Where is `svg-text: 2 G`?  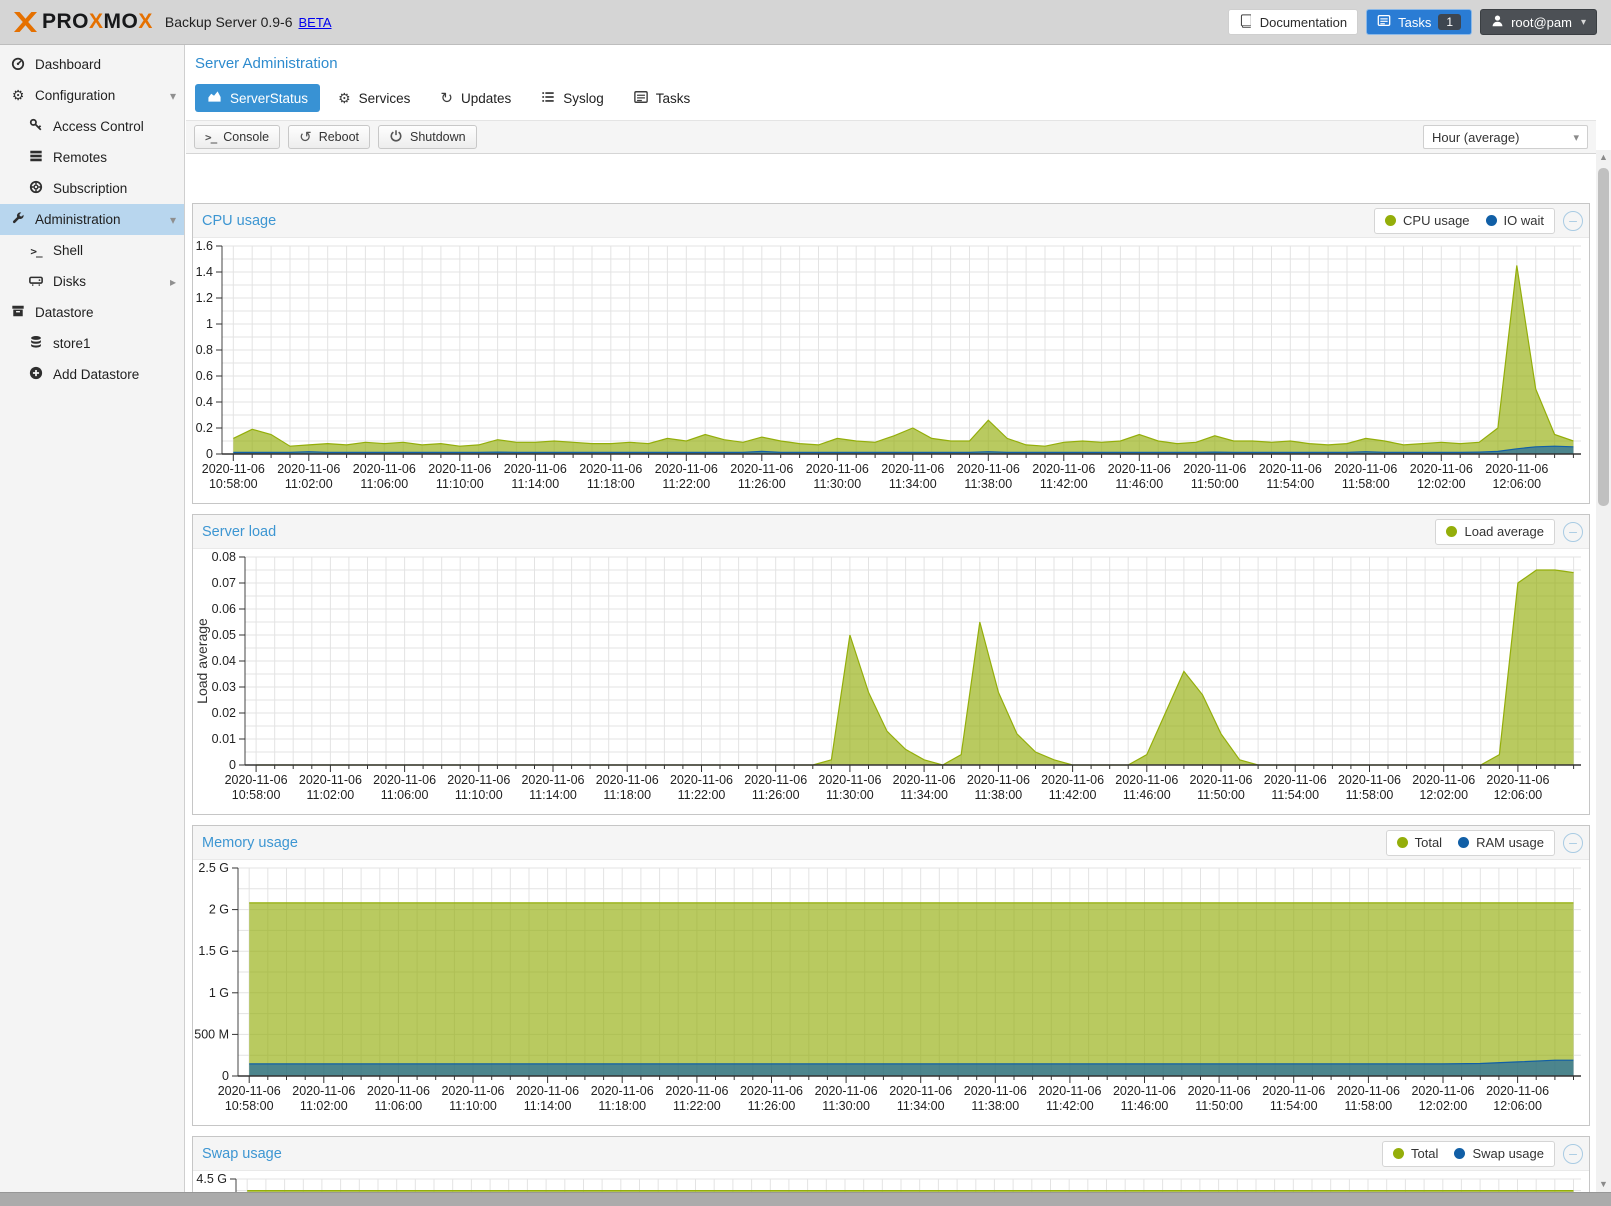 svg-text: 2 G is located at coordinates (219, 910).